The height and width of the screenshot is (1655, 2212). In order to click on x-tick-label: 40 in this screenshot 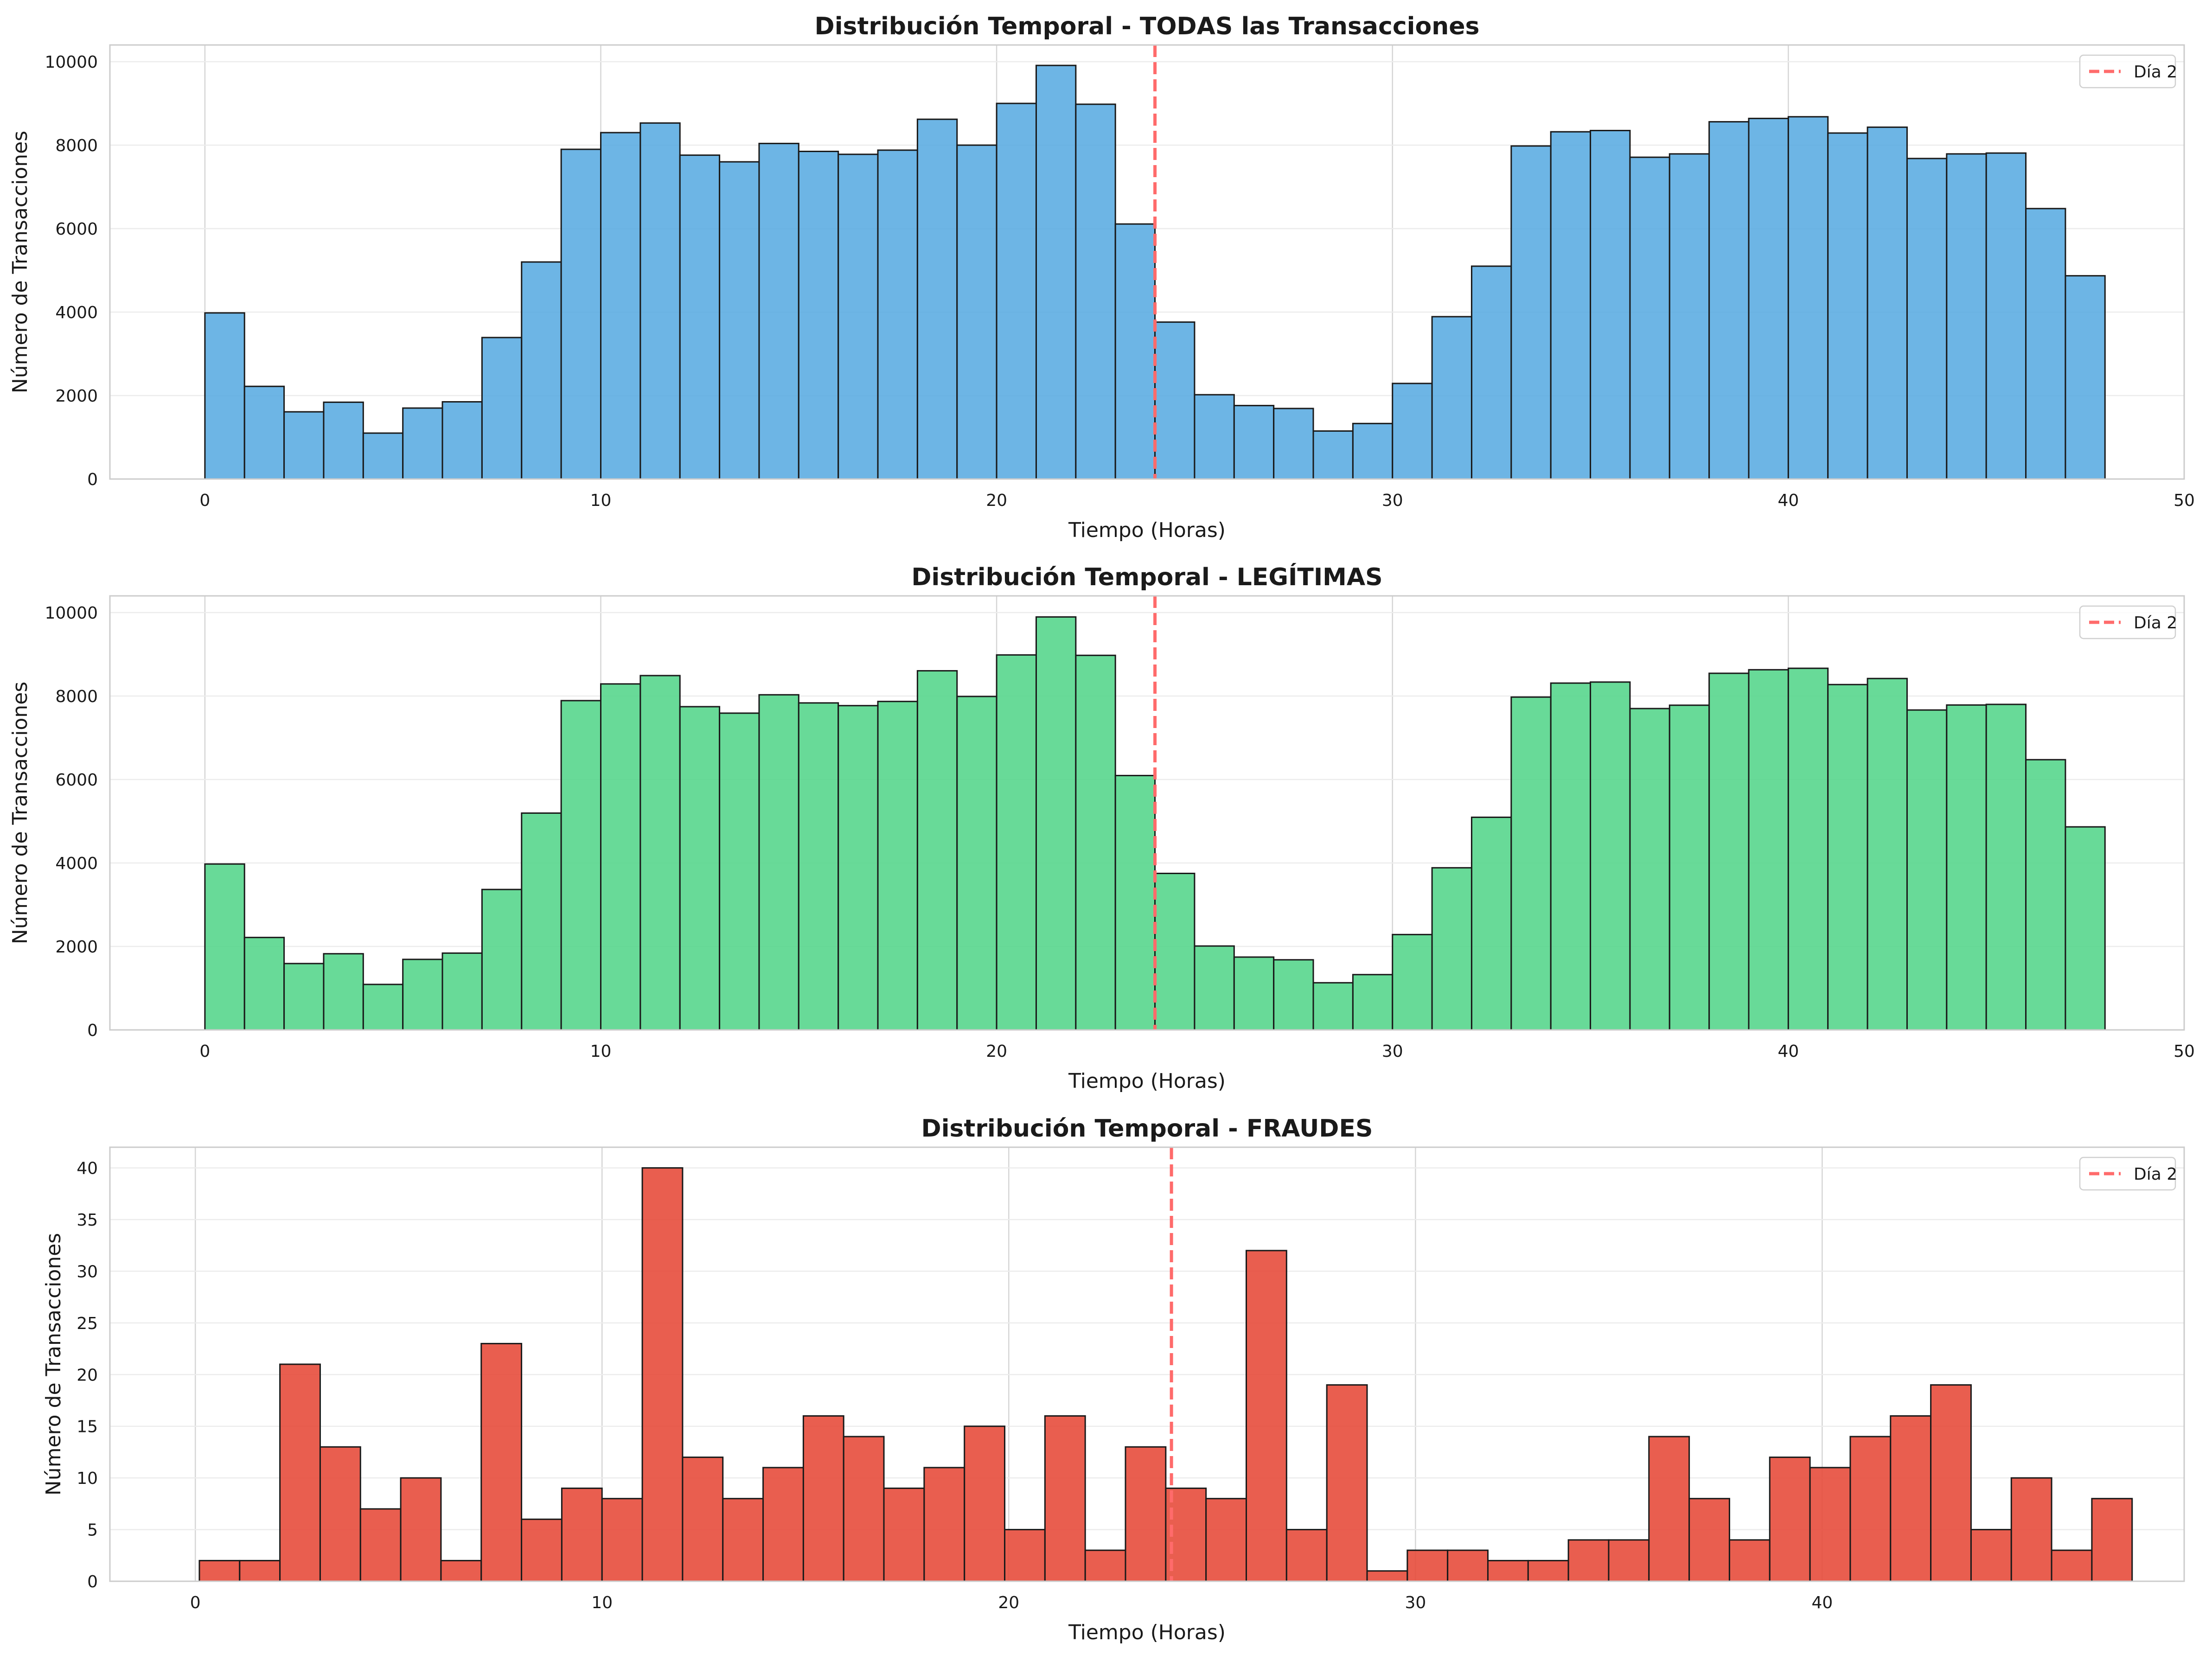, I will do `click(1788, 1052)`.